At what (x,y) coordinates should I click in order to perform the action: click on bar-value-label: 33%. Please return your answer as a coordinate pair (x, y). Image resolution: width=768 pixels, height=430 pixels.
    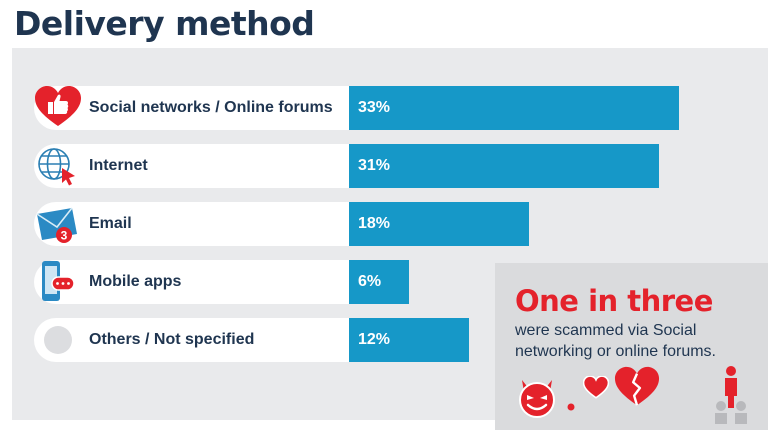
    Looking at the image, I should click on (374, 107).